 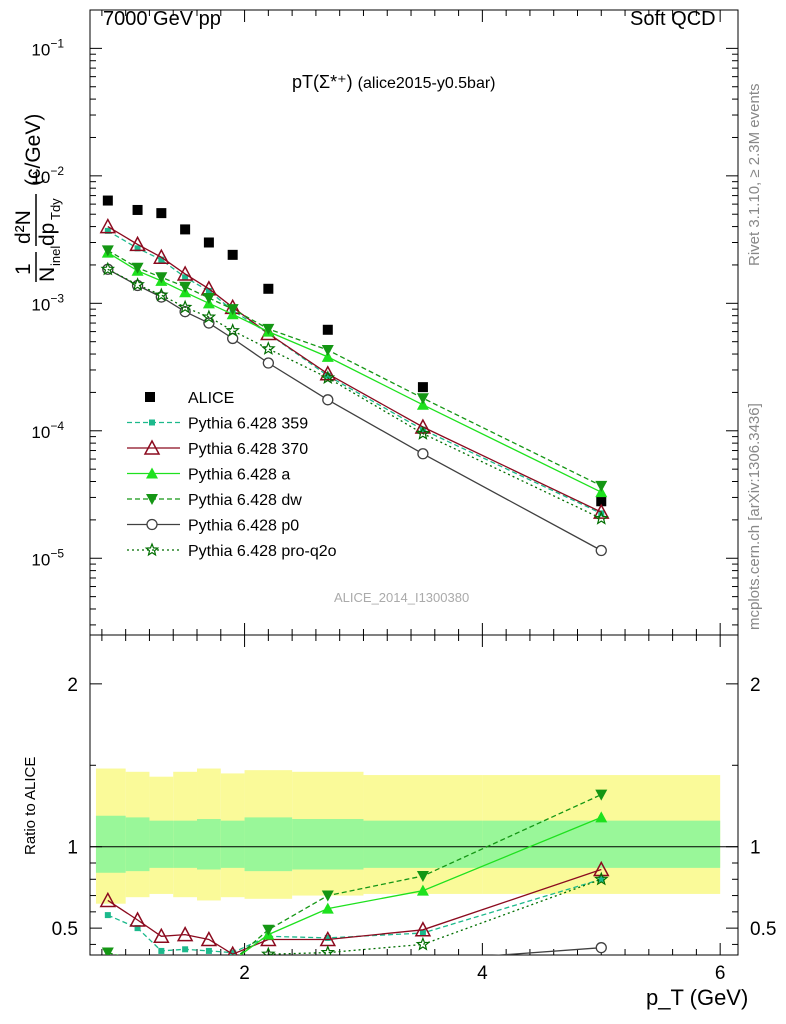 What do you see at coordinates (547, 951) in the screenshot?
I see `ratio-line-pythia-6-428-p0` at bounding box center [547, 951].